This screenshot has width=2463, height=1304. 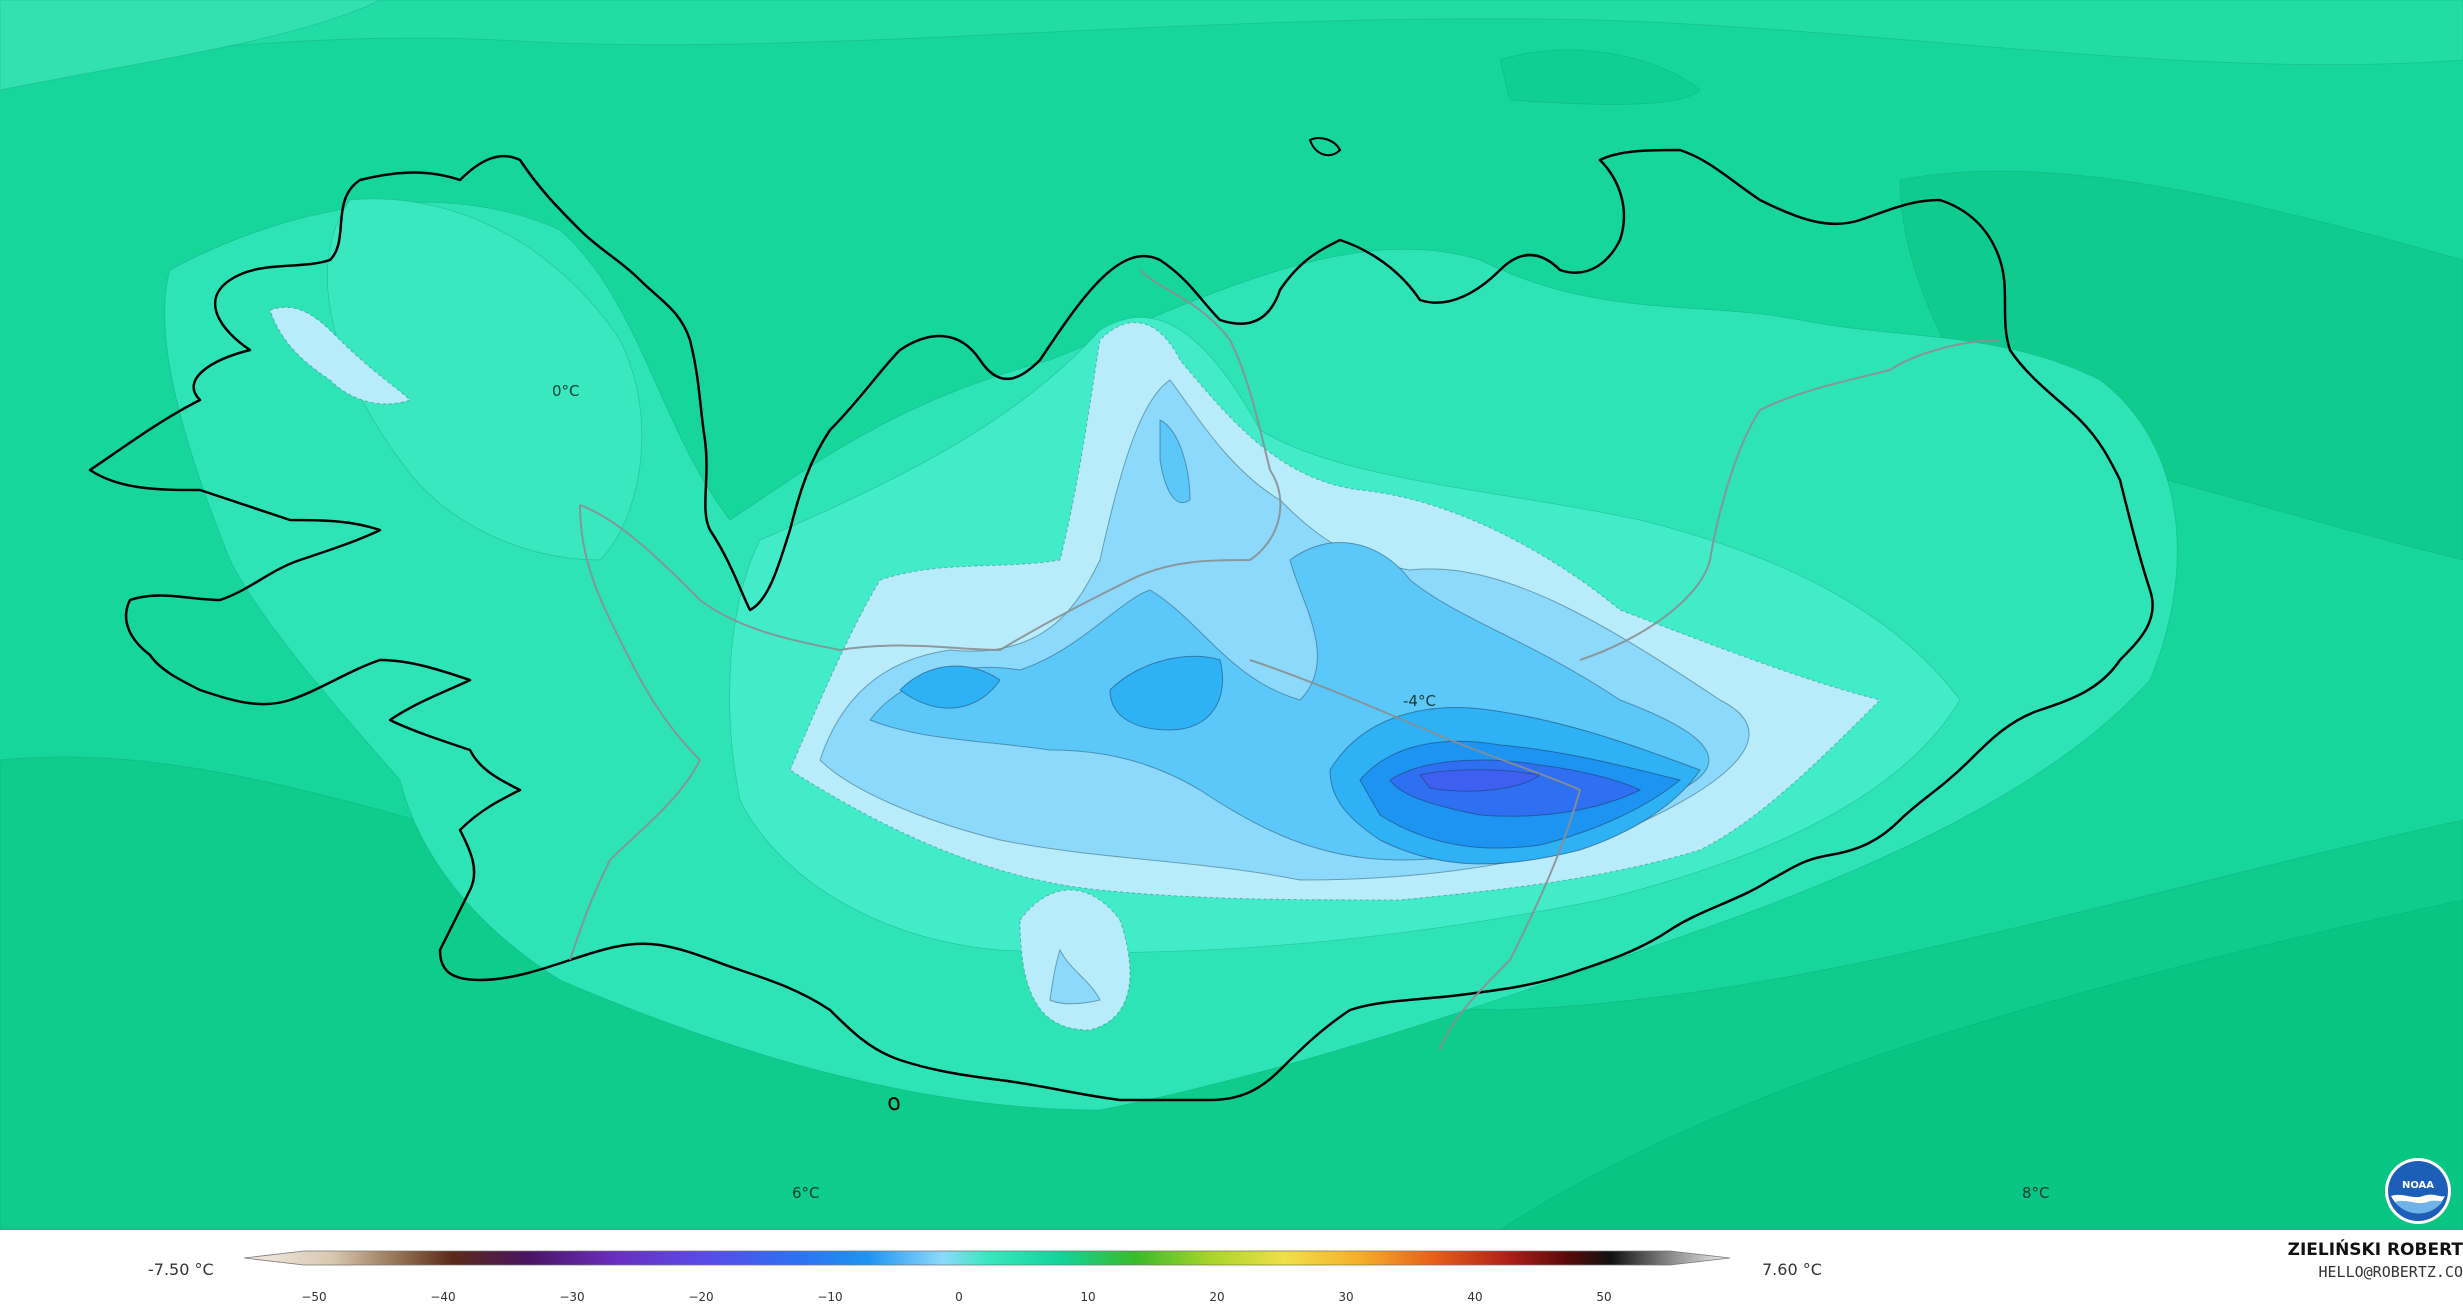 I want to click on colorbar-tick-label: −40, so click(x=442, y=1297).